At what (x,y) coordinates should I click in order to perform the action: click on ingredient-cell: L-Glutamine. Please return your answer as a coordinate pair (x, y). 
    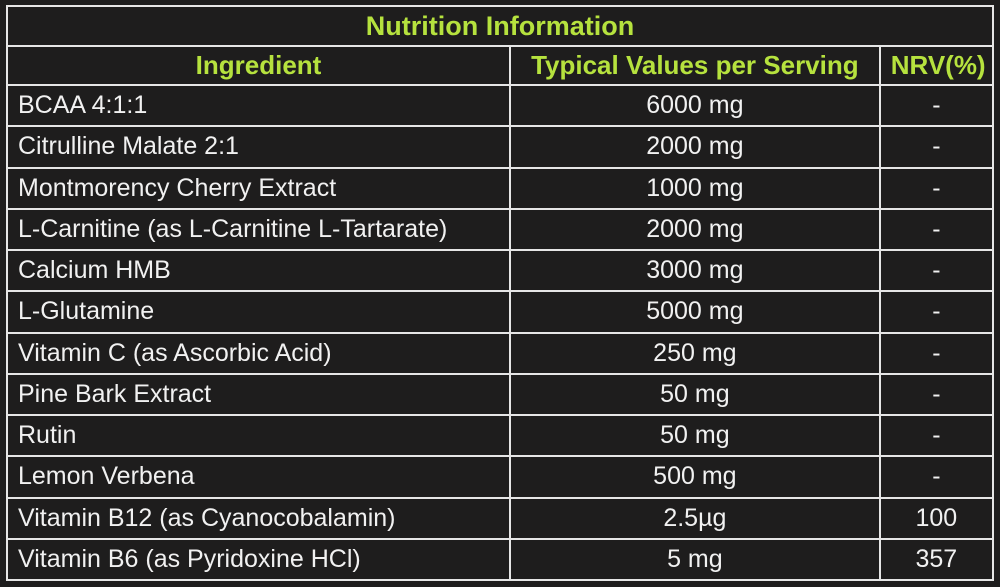
    Looking at the image, I should click on (258, 312).